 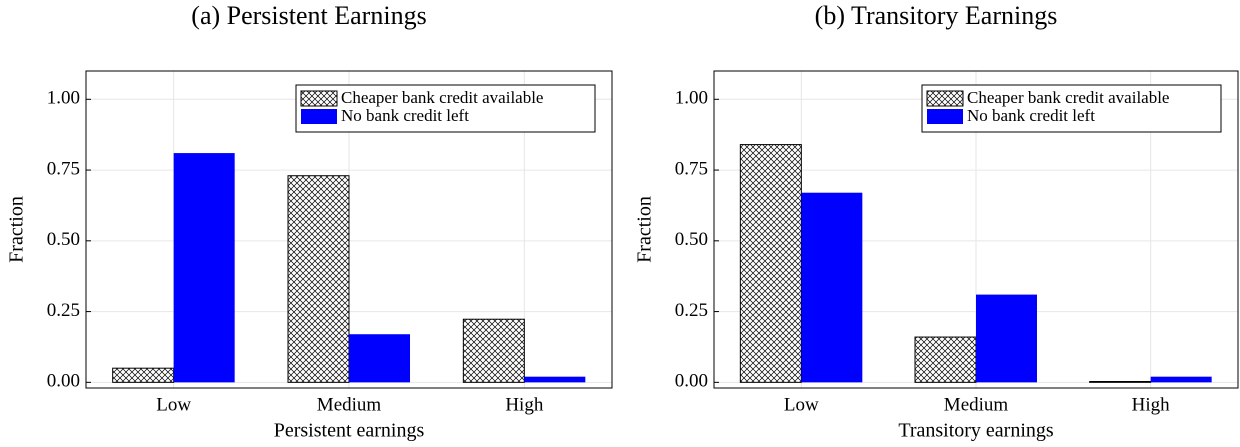 What do you see at coordinates (976, 431) in the screenshot?
I see `x-axis-label: Transitory earnings` at bounding box center [976, 431].